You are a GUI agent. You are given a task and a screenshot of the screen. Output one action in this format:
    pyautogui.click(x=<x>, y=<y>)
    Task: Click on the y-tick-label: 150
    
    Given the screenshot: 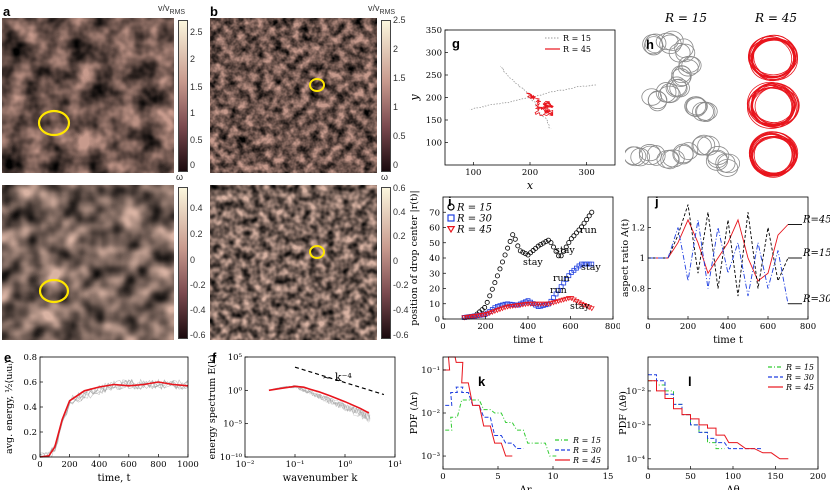 What is the action you would take?
    pyautogui.click(x=434, y=121)
    